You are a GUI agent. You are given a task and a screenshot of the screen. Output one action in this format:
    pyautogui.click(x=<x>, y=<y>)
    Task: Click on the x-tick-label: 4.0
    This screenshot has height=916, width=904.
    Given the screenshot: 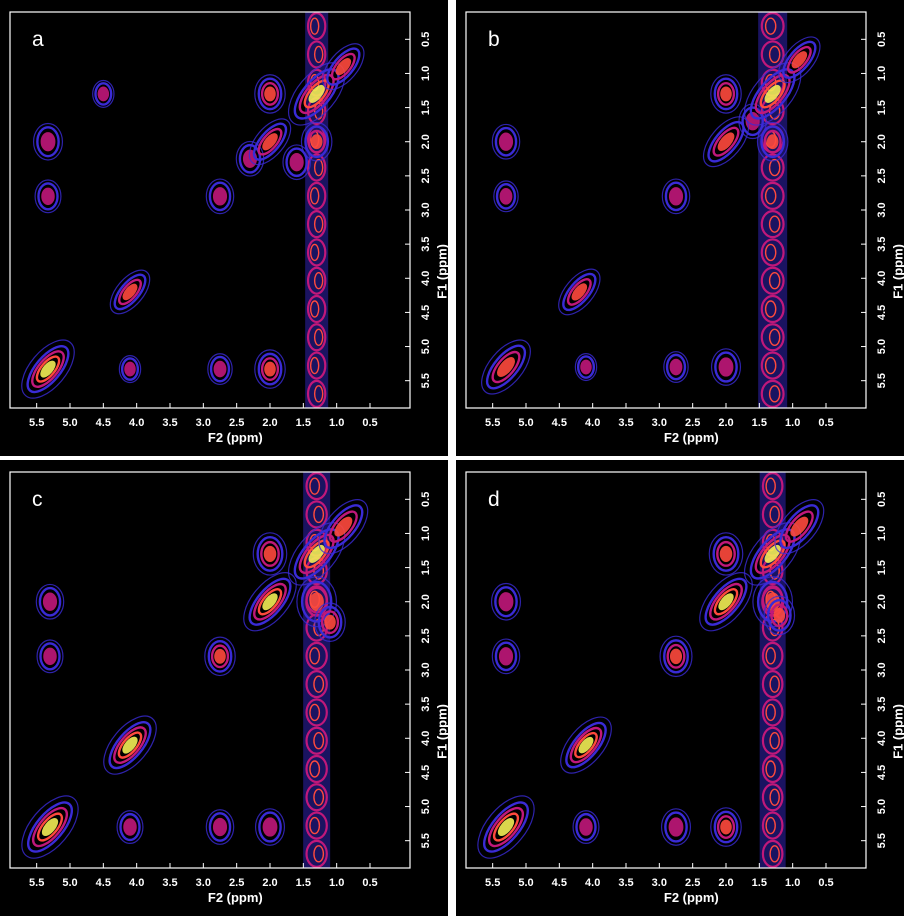 What is the action you would take?
    pyautogui.click(x=136, y=883)
    